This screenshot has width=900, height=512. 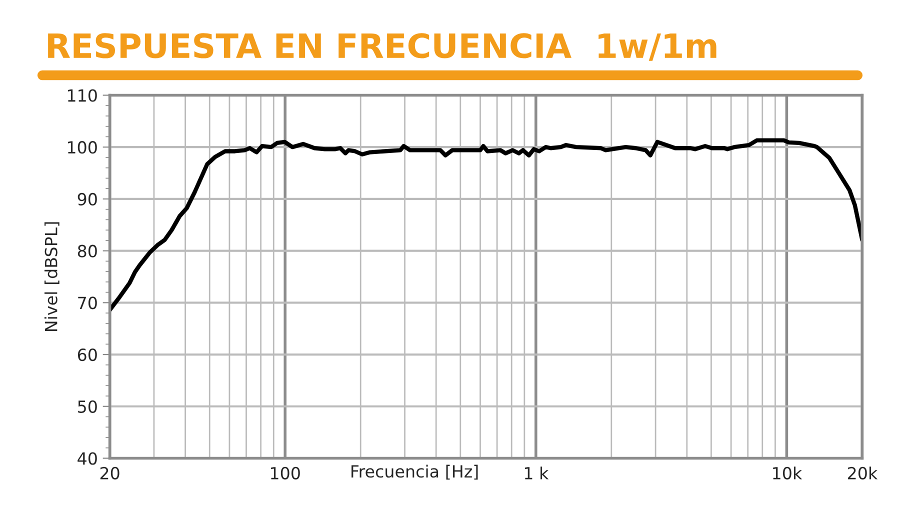 What do you see at coordinates (787, 473) in the screenshot?
I see `x-tick-label: 10k` at bounding box center [787, 473].